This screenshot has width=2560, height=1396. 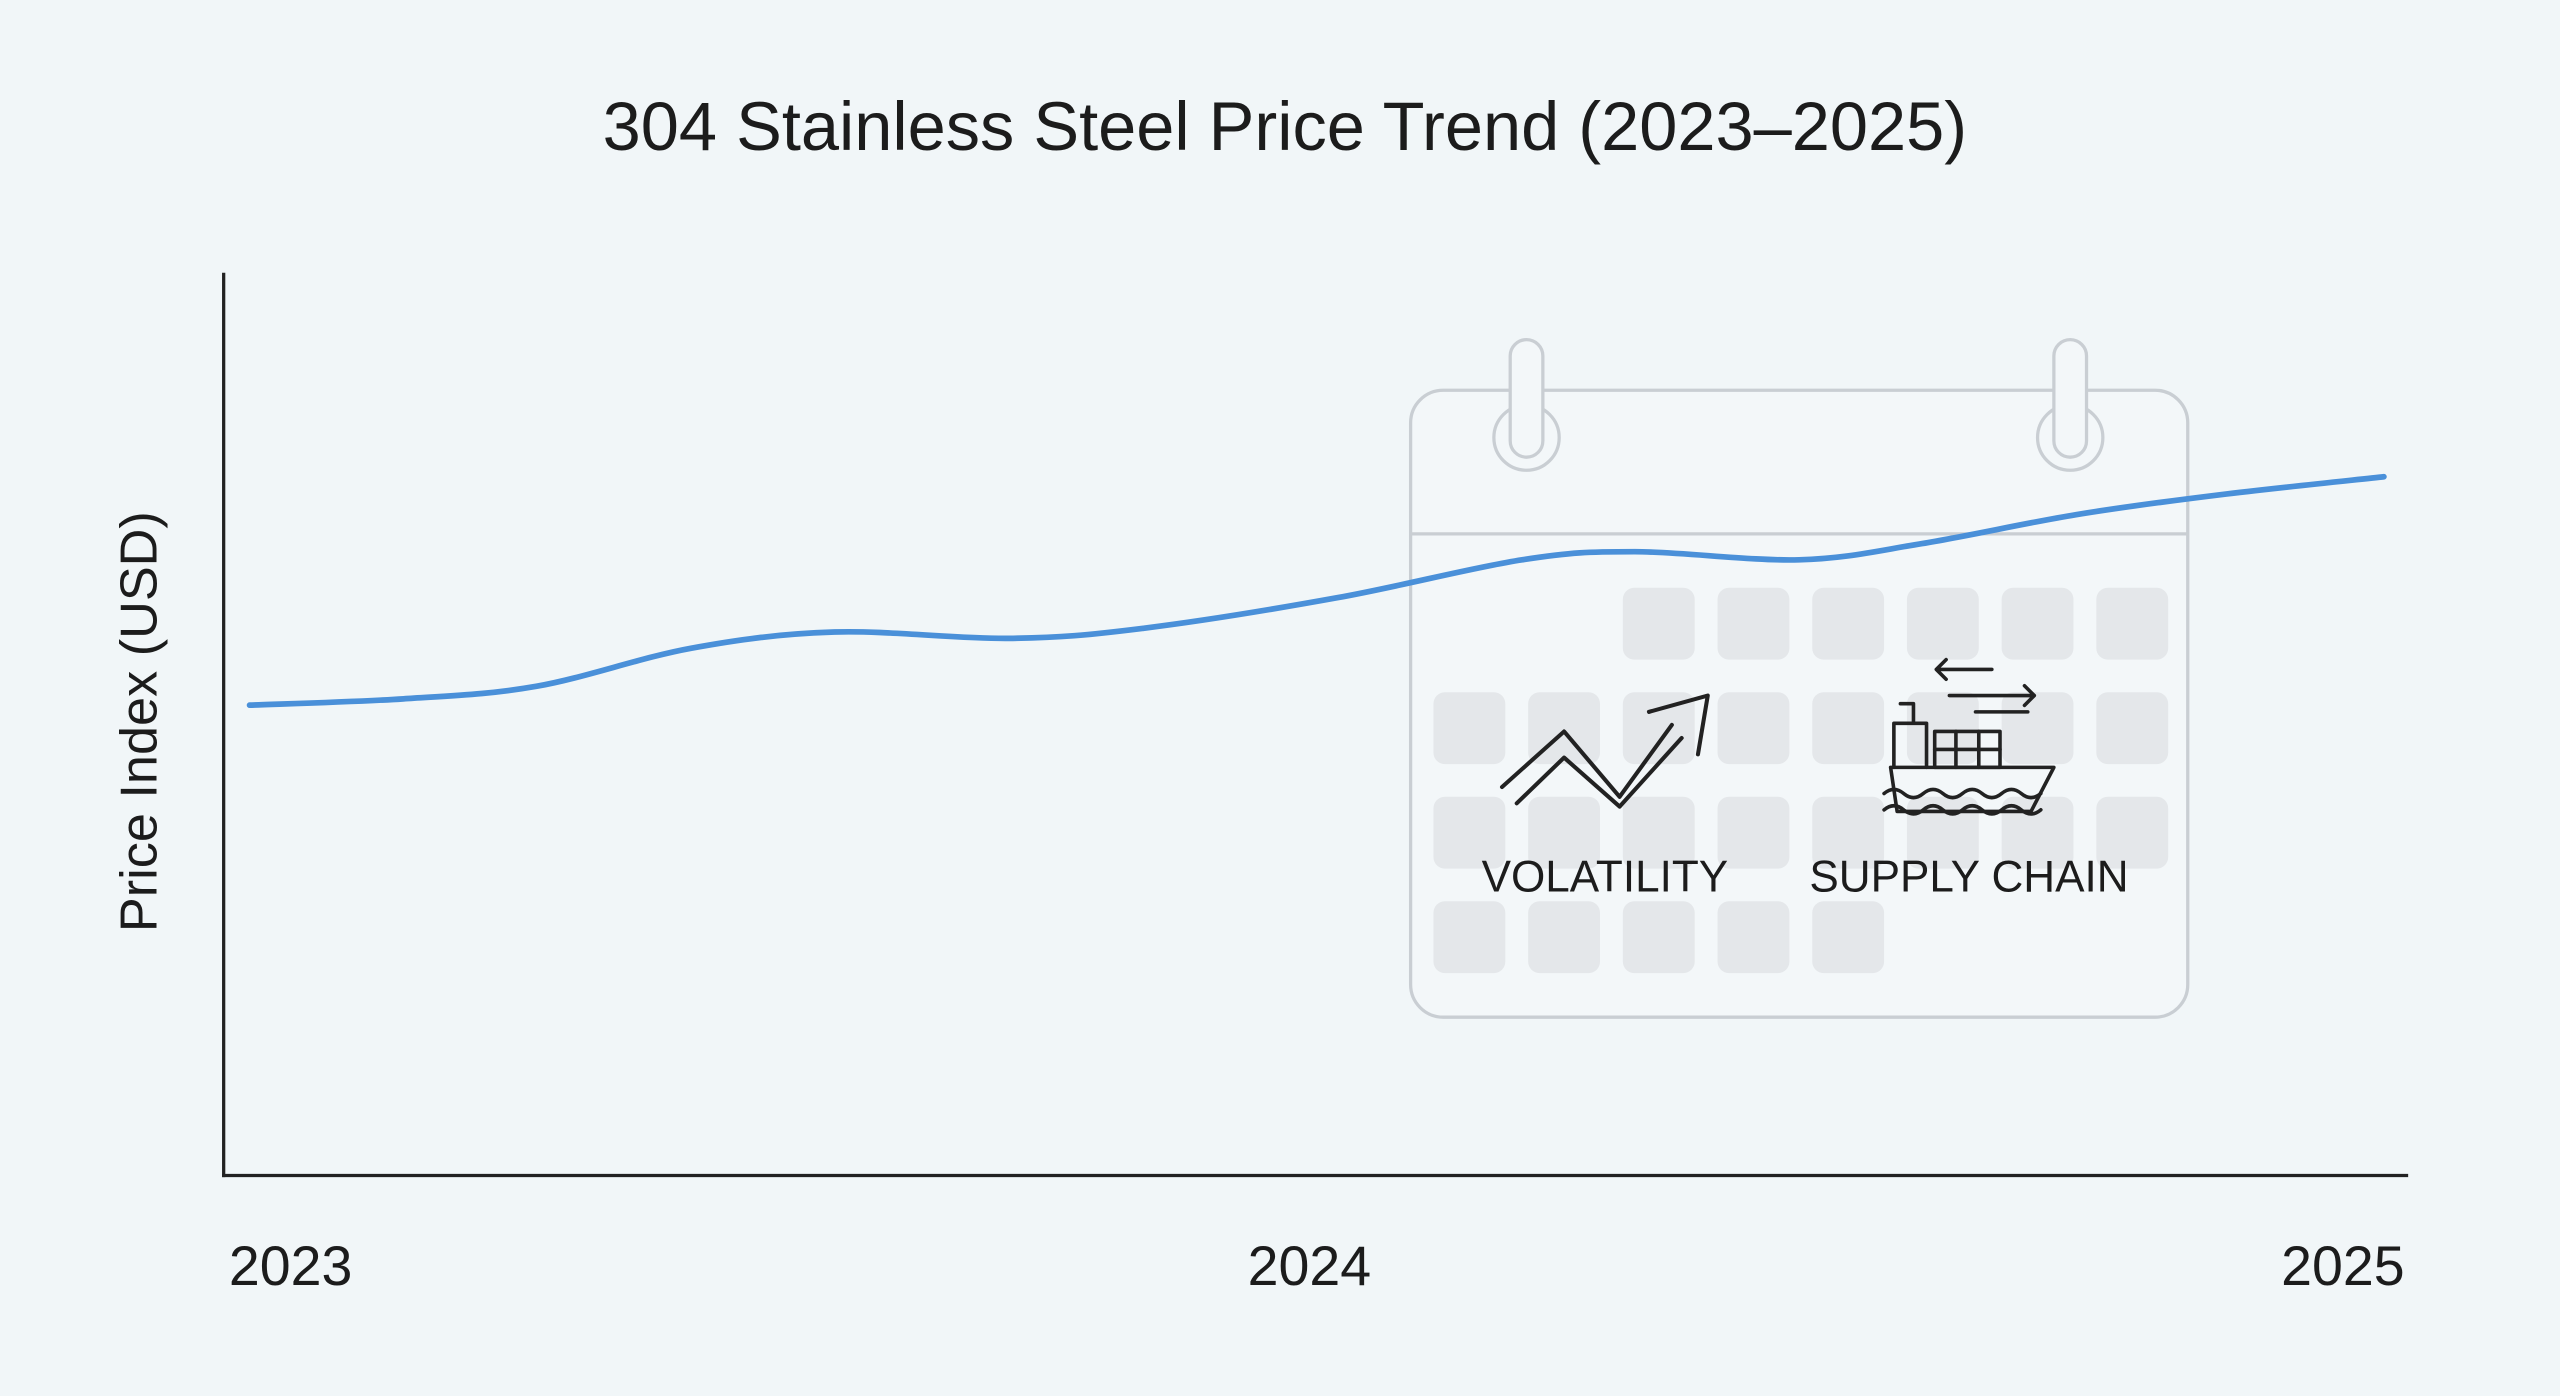 I want to click on x-tick-label: 2024, so click(x=1309, y=1266).